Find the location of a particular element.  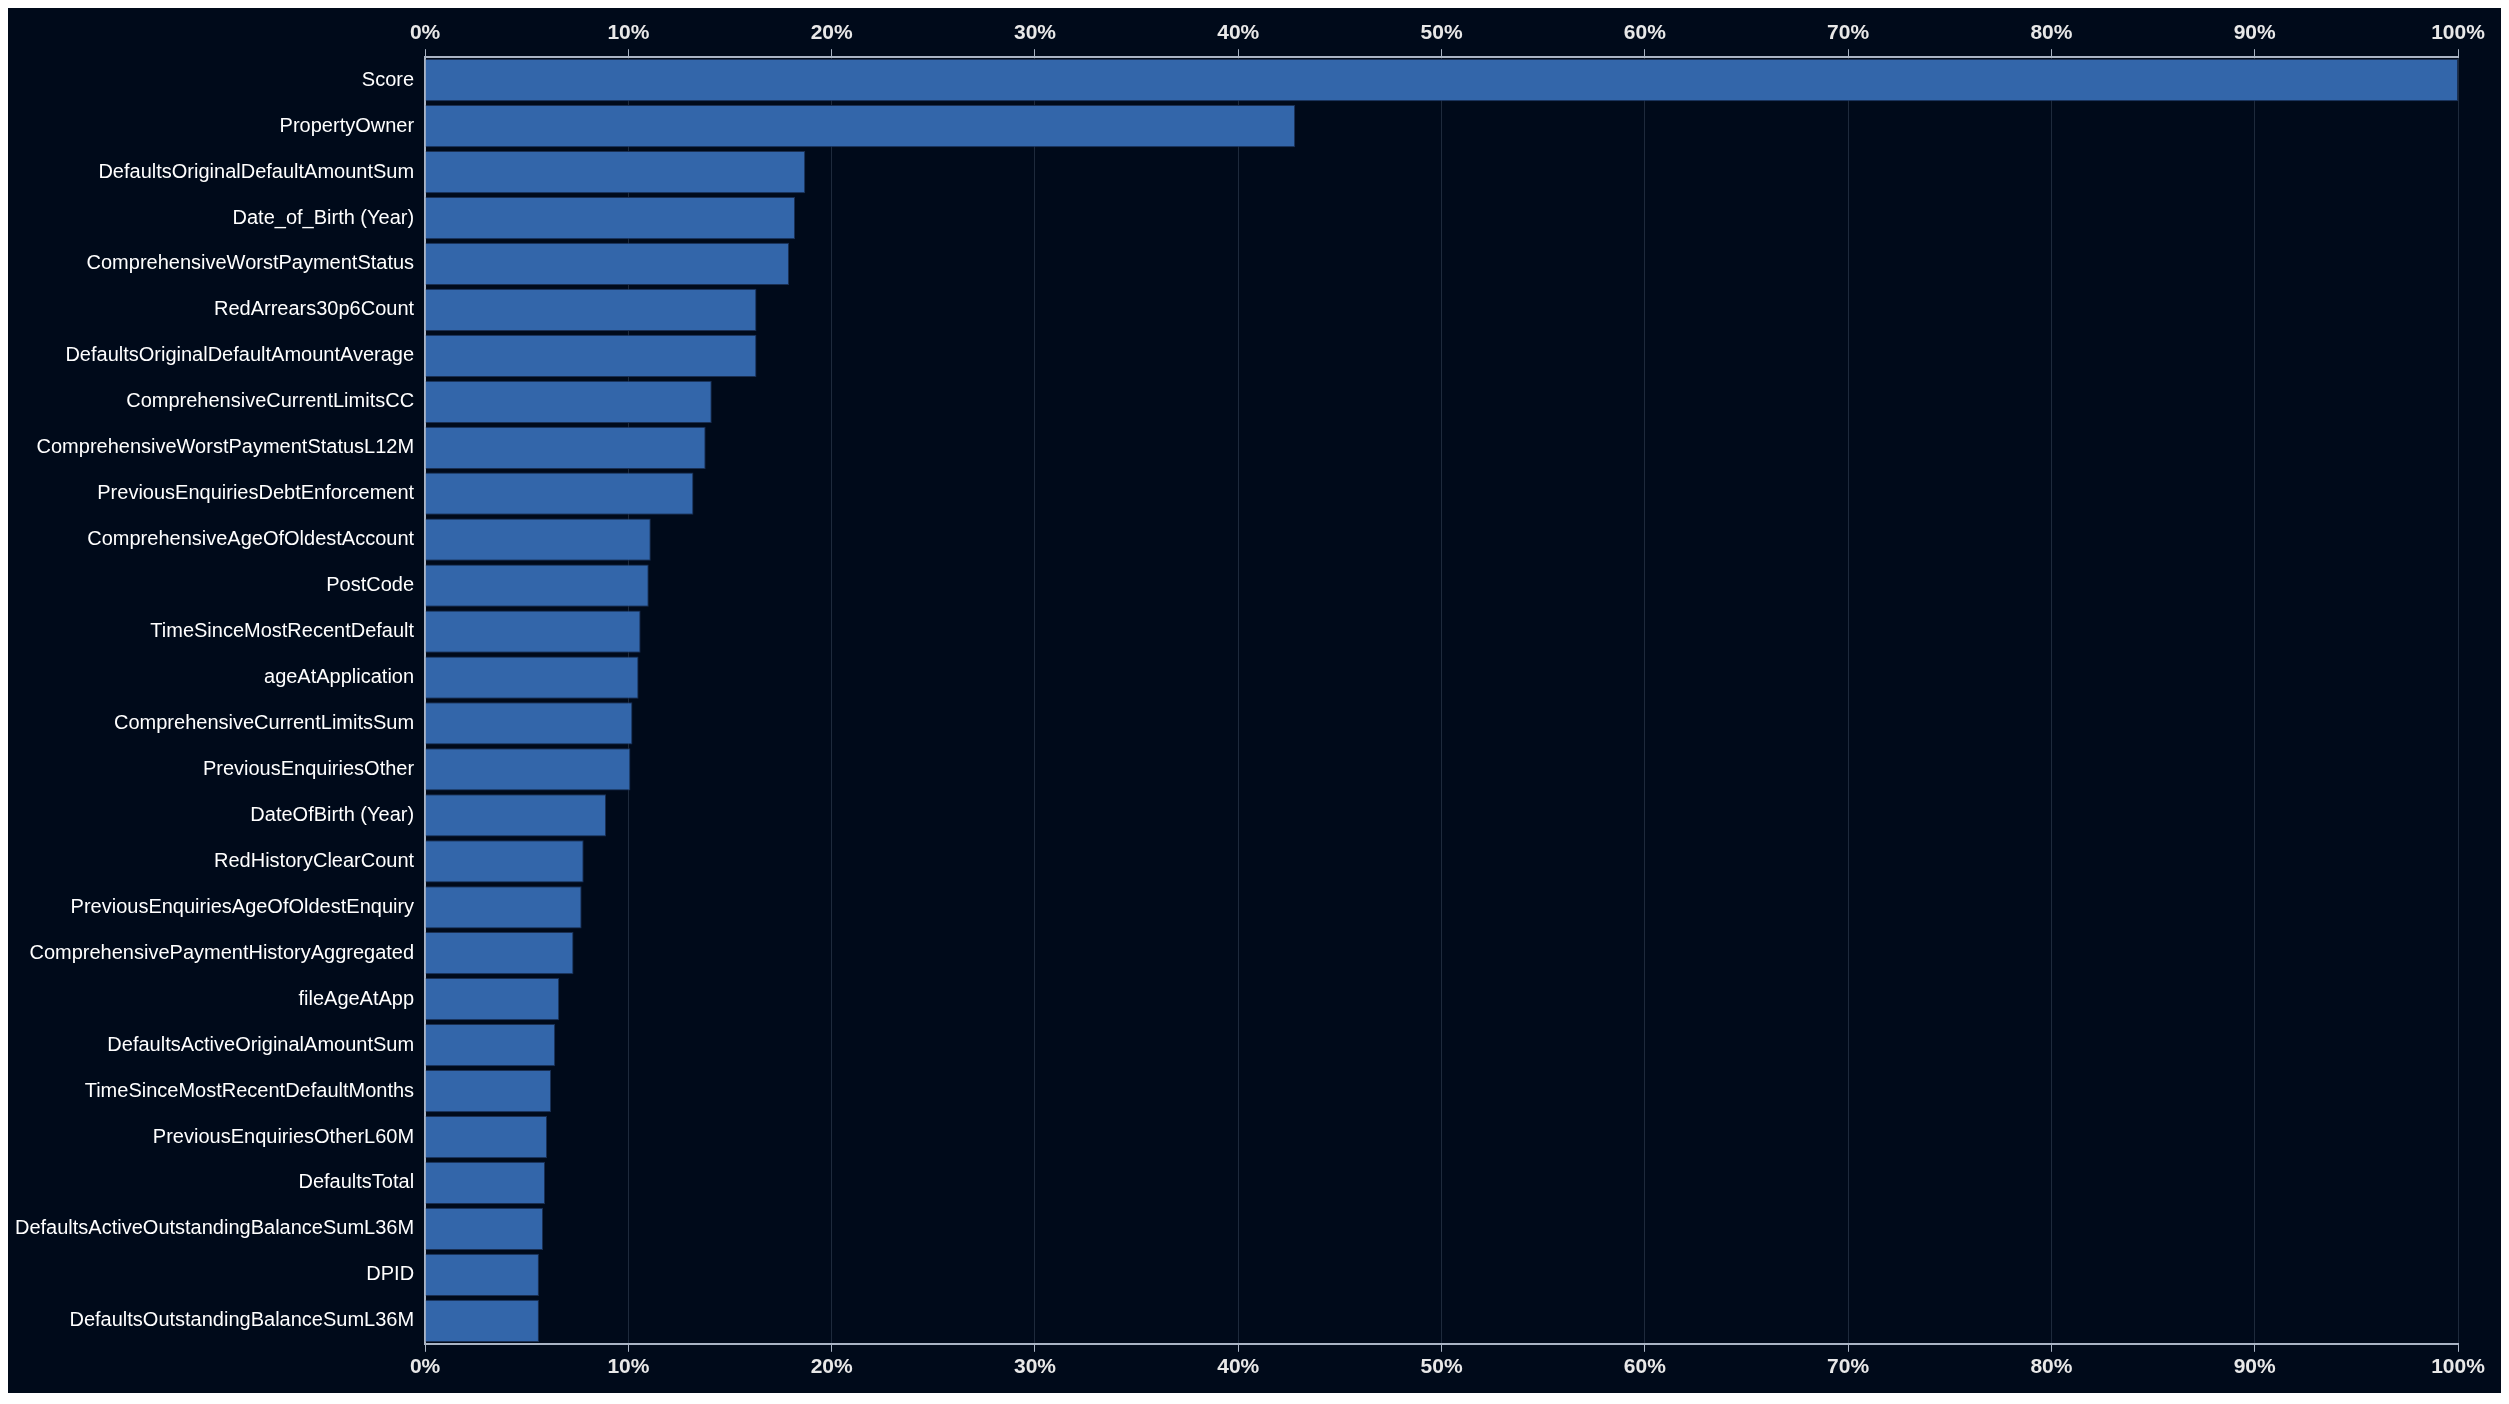

x2-tick-label: 30% is located at coordinates (1035, 32).